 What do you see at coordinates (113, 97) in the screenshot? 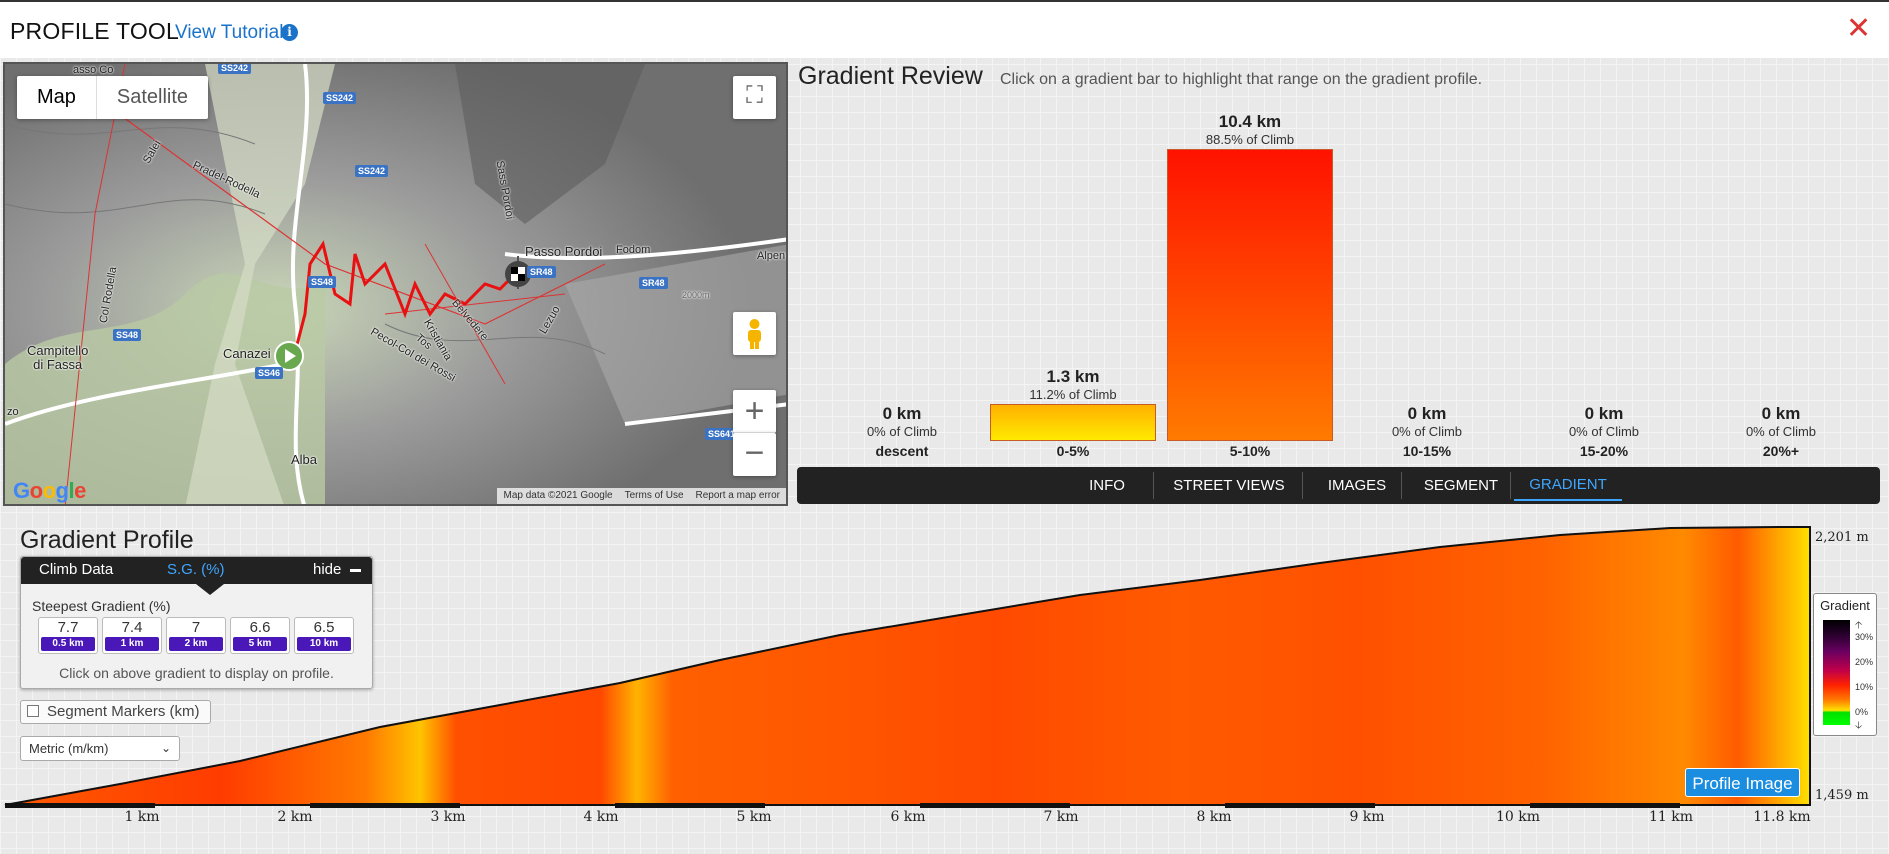
I see `map-type-toggle: Map Satellite` at bounding box center [113, 97].